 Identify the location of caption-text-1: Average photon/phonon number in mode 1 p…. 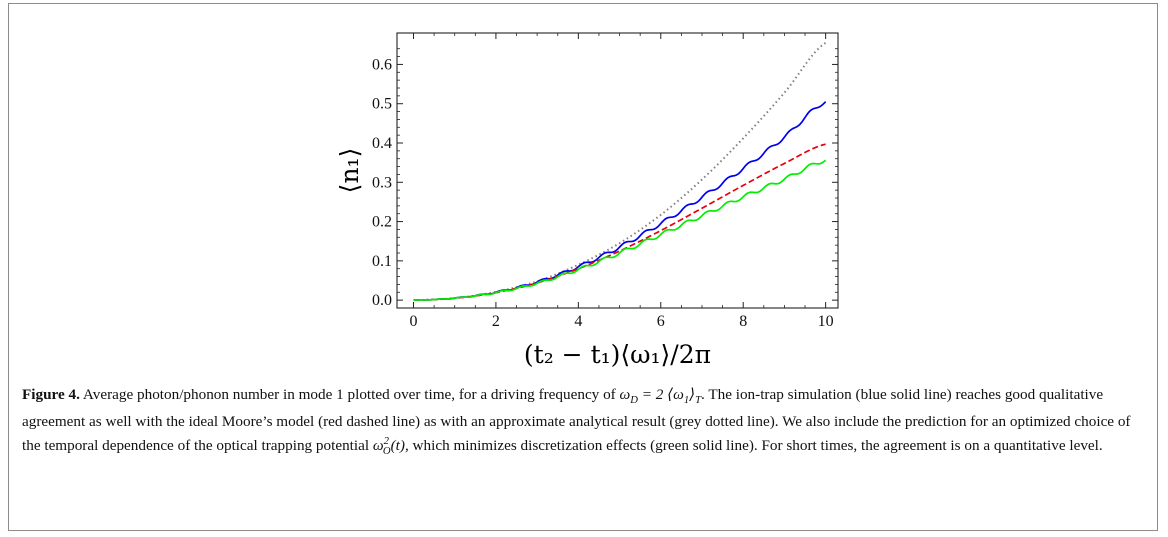
(349, 394).